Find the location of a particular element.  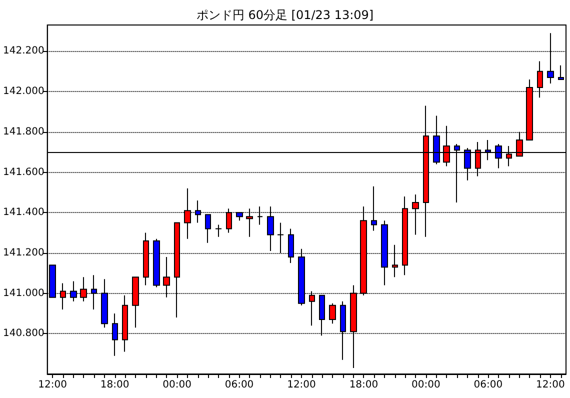

y-tick-label: 142.200 is located at coordinates (23, 51).